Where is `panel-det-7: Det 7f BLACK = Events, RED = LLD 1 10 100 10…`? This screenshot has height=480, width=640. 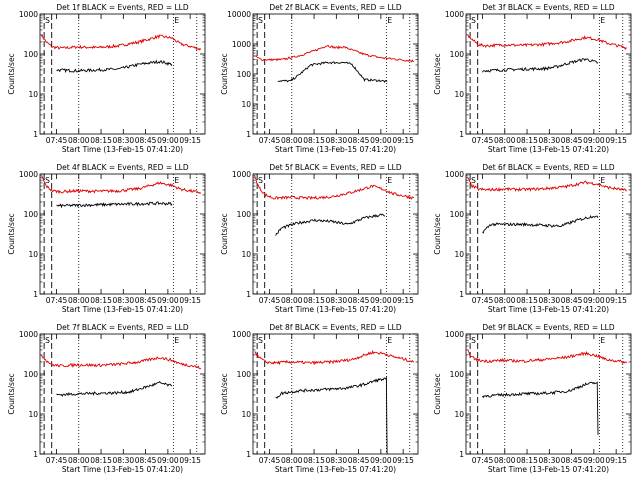
panel-det-7: Det 7f BLACK = Events, RED = LLD 1 10 100 10… is located at coordinates (106, 398).